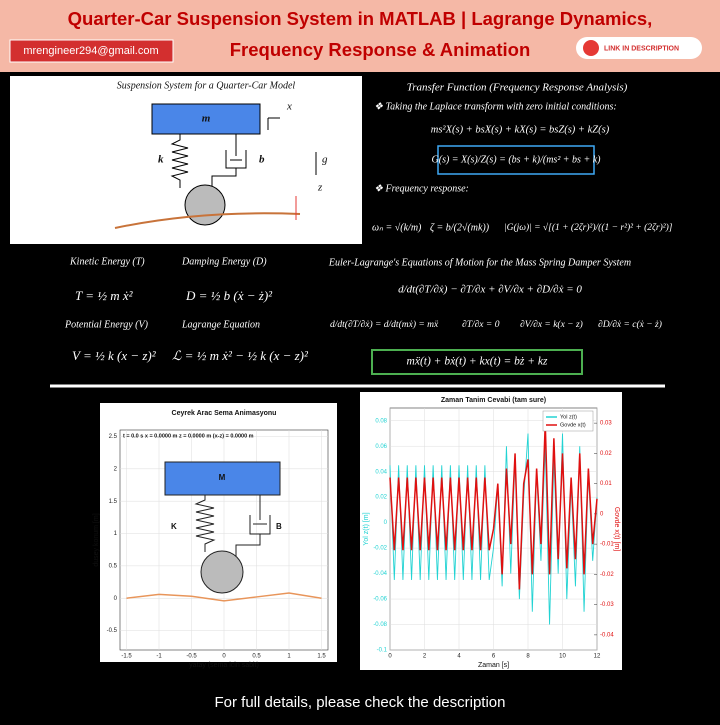 This screenshot has width=720, height=725. Describe the element at coordinates (113, 437) in the screenshot. I see `y-tick-label: 2.5` at that location.